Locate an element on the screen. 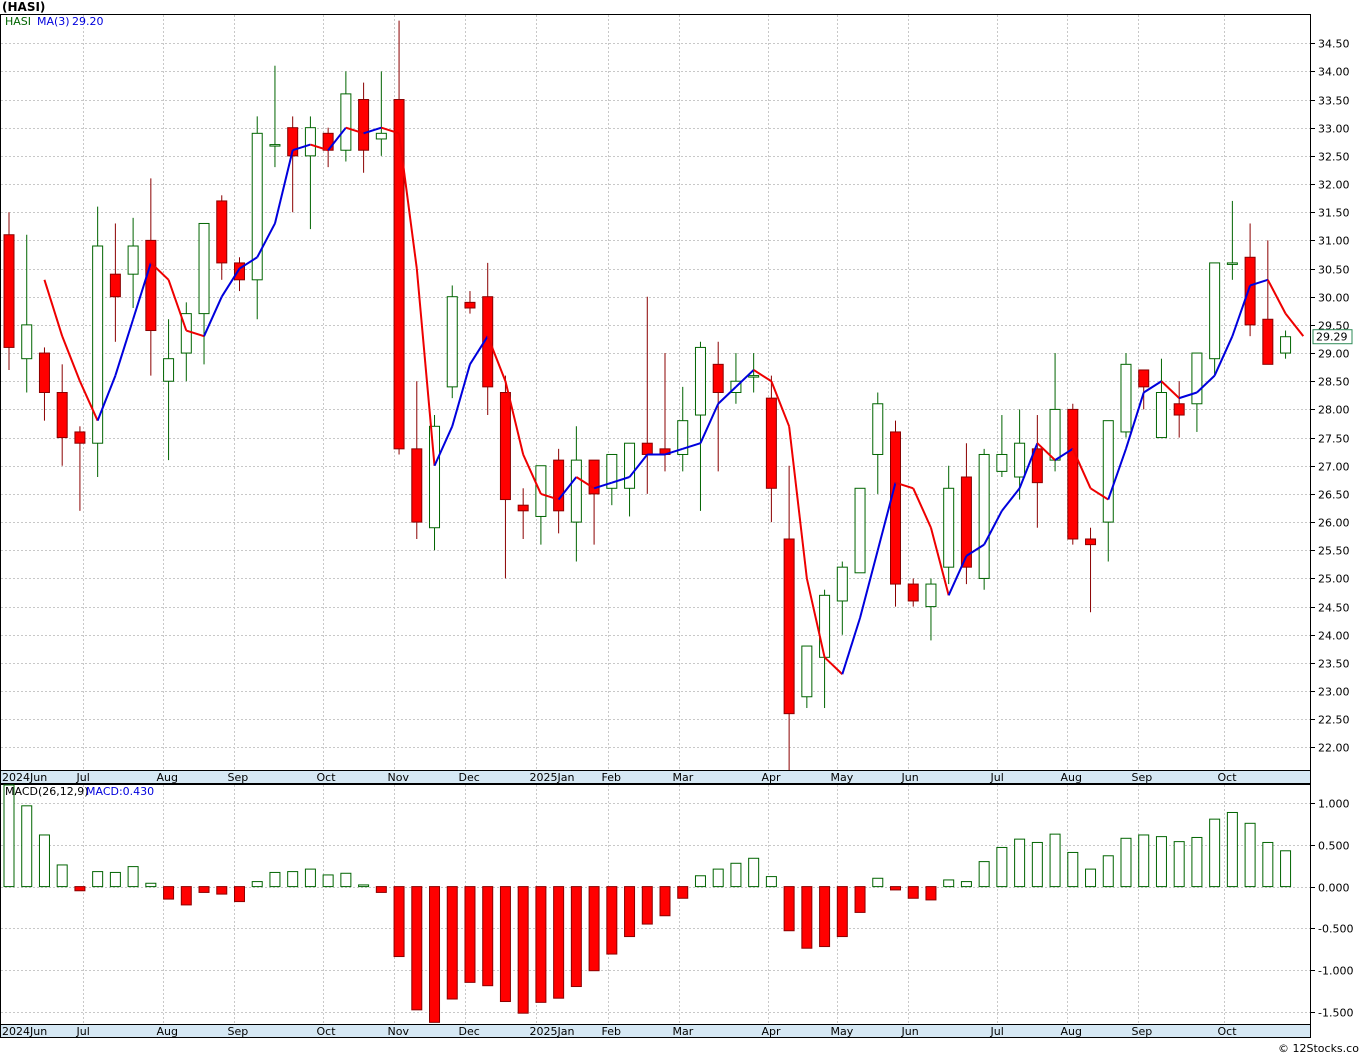 Image resolution: width=1360 pixels, height=1056 pixels. macd-date-tick-label: Feb is located at coordinates (611, 1031).